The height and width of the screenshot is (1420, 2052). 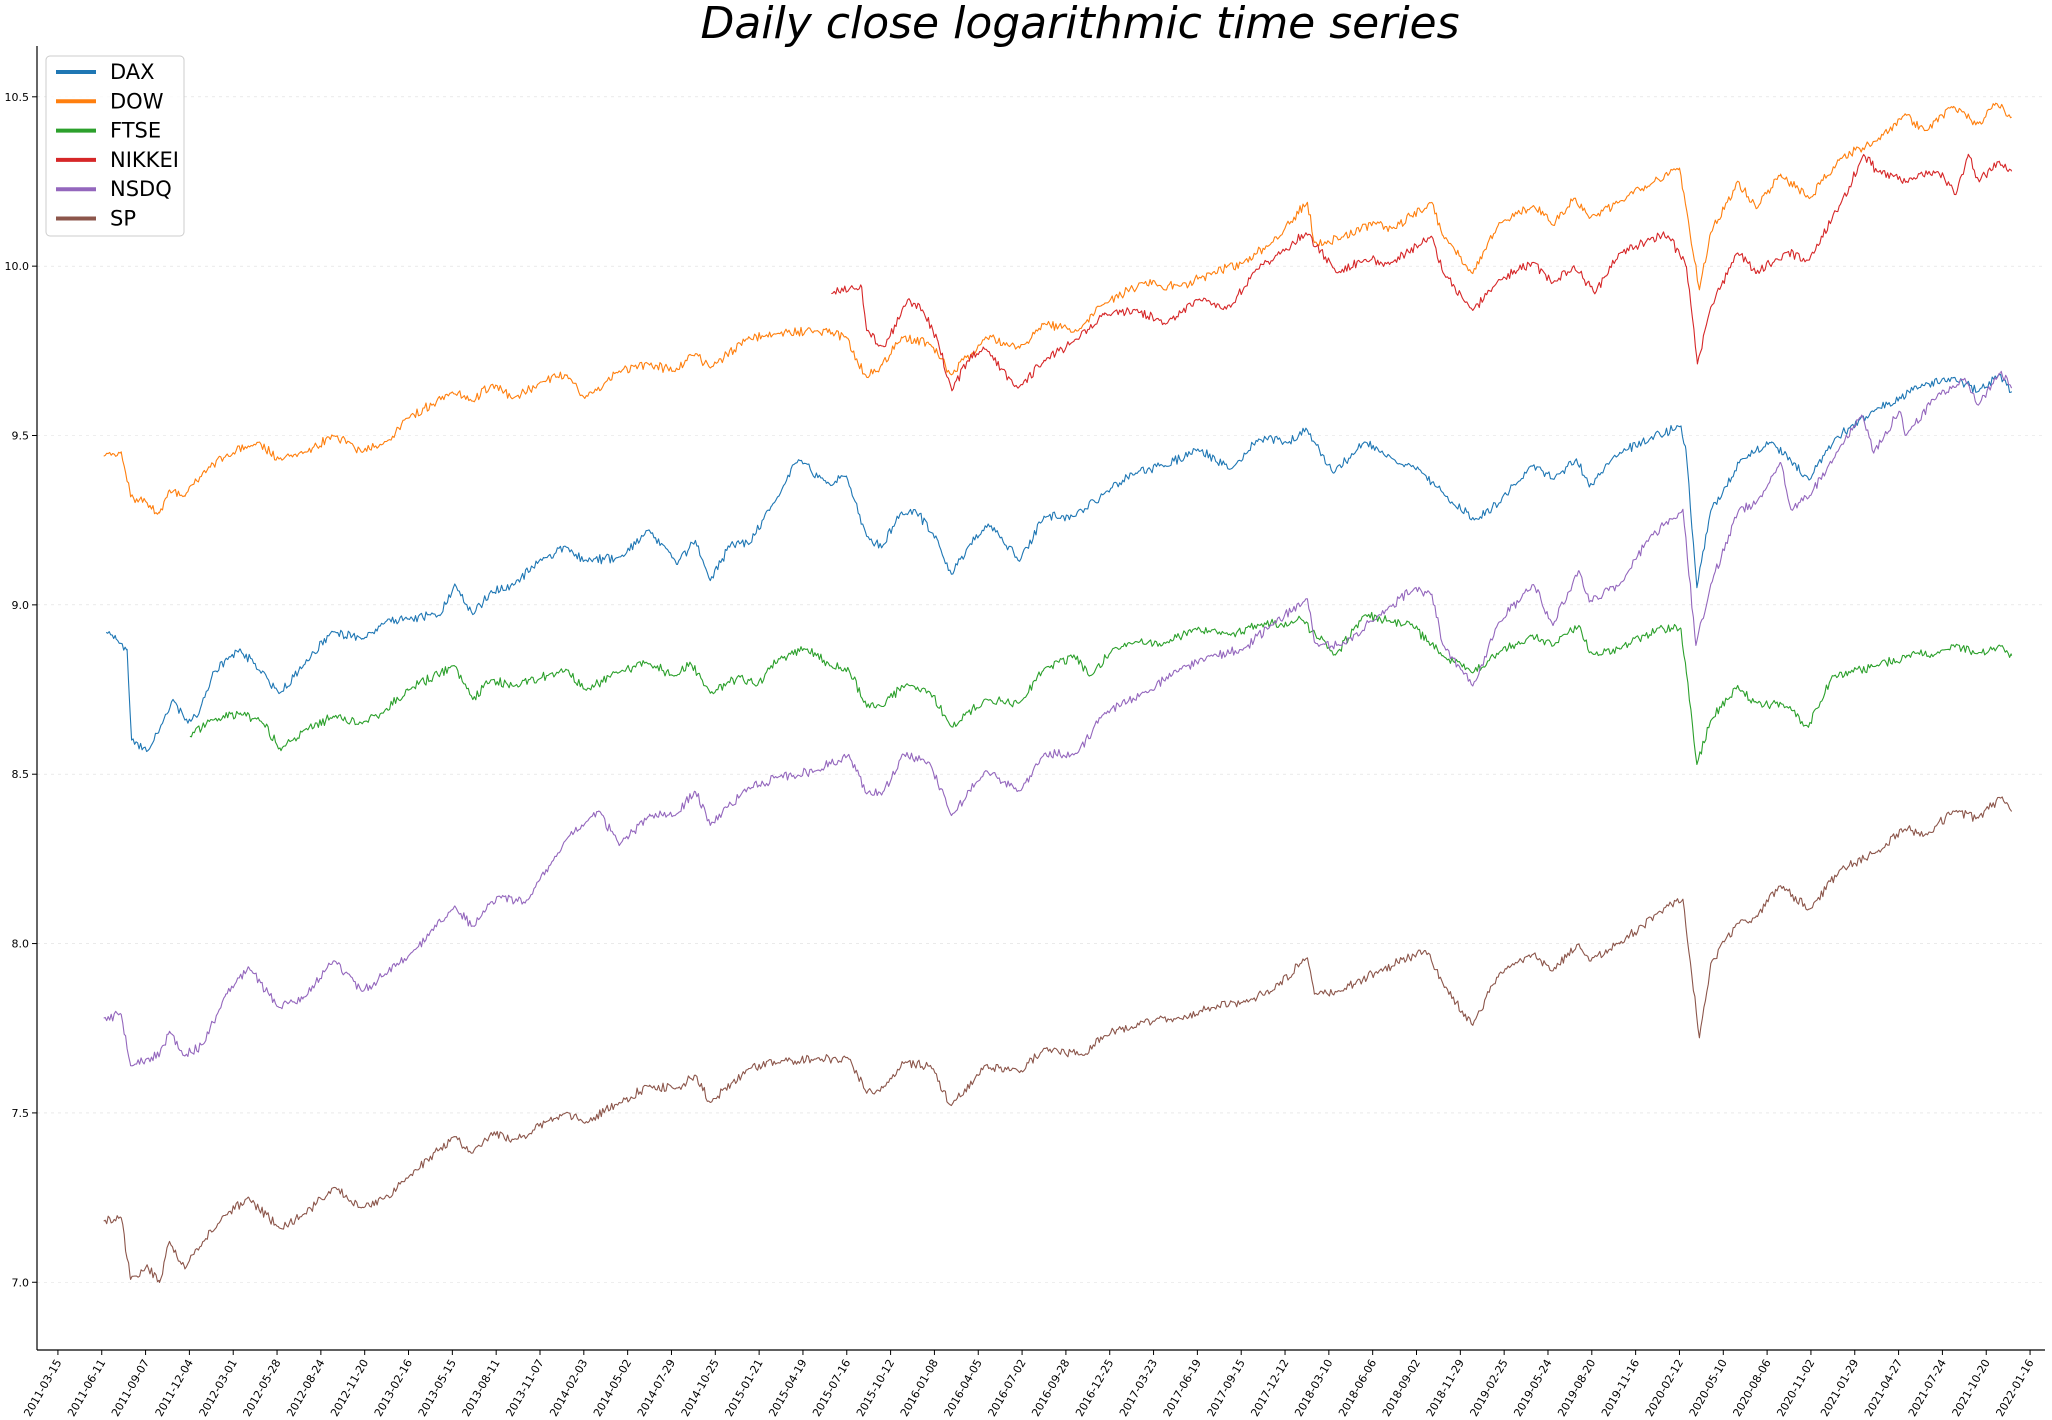 What do you see at coordinates (1795, 1388) in the screenshot?
I see `x-tick-label: 2020-11-02` at bounding box center [1795, 1388].